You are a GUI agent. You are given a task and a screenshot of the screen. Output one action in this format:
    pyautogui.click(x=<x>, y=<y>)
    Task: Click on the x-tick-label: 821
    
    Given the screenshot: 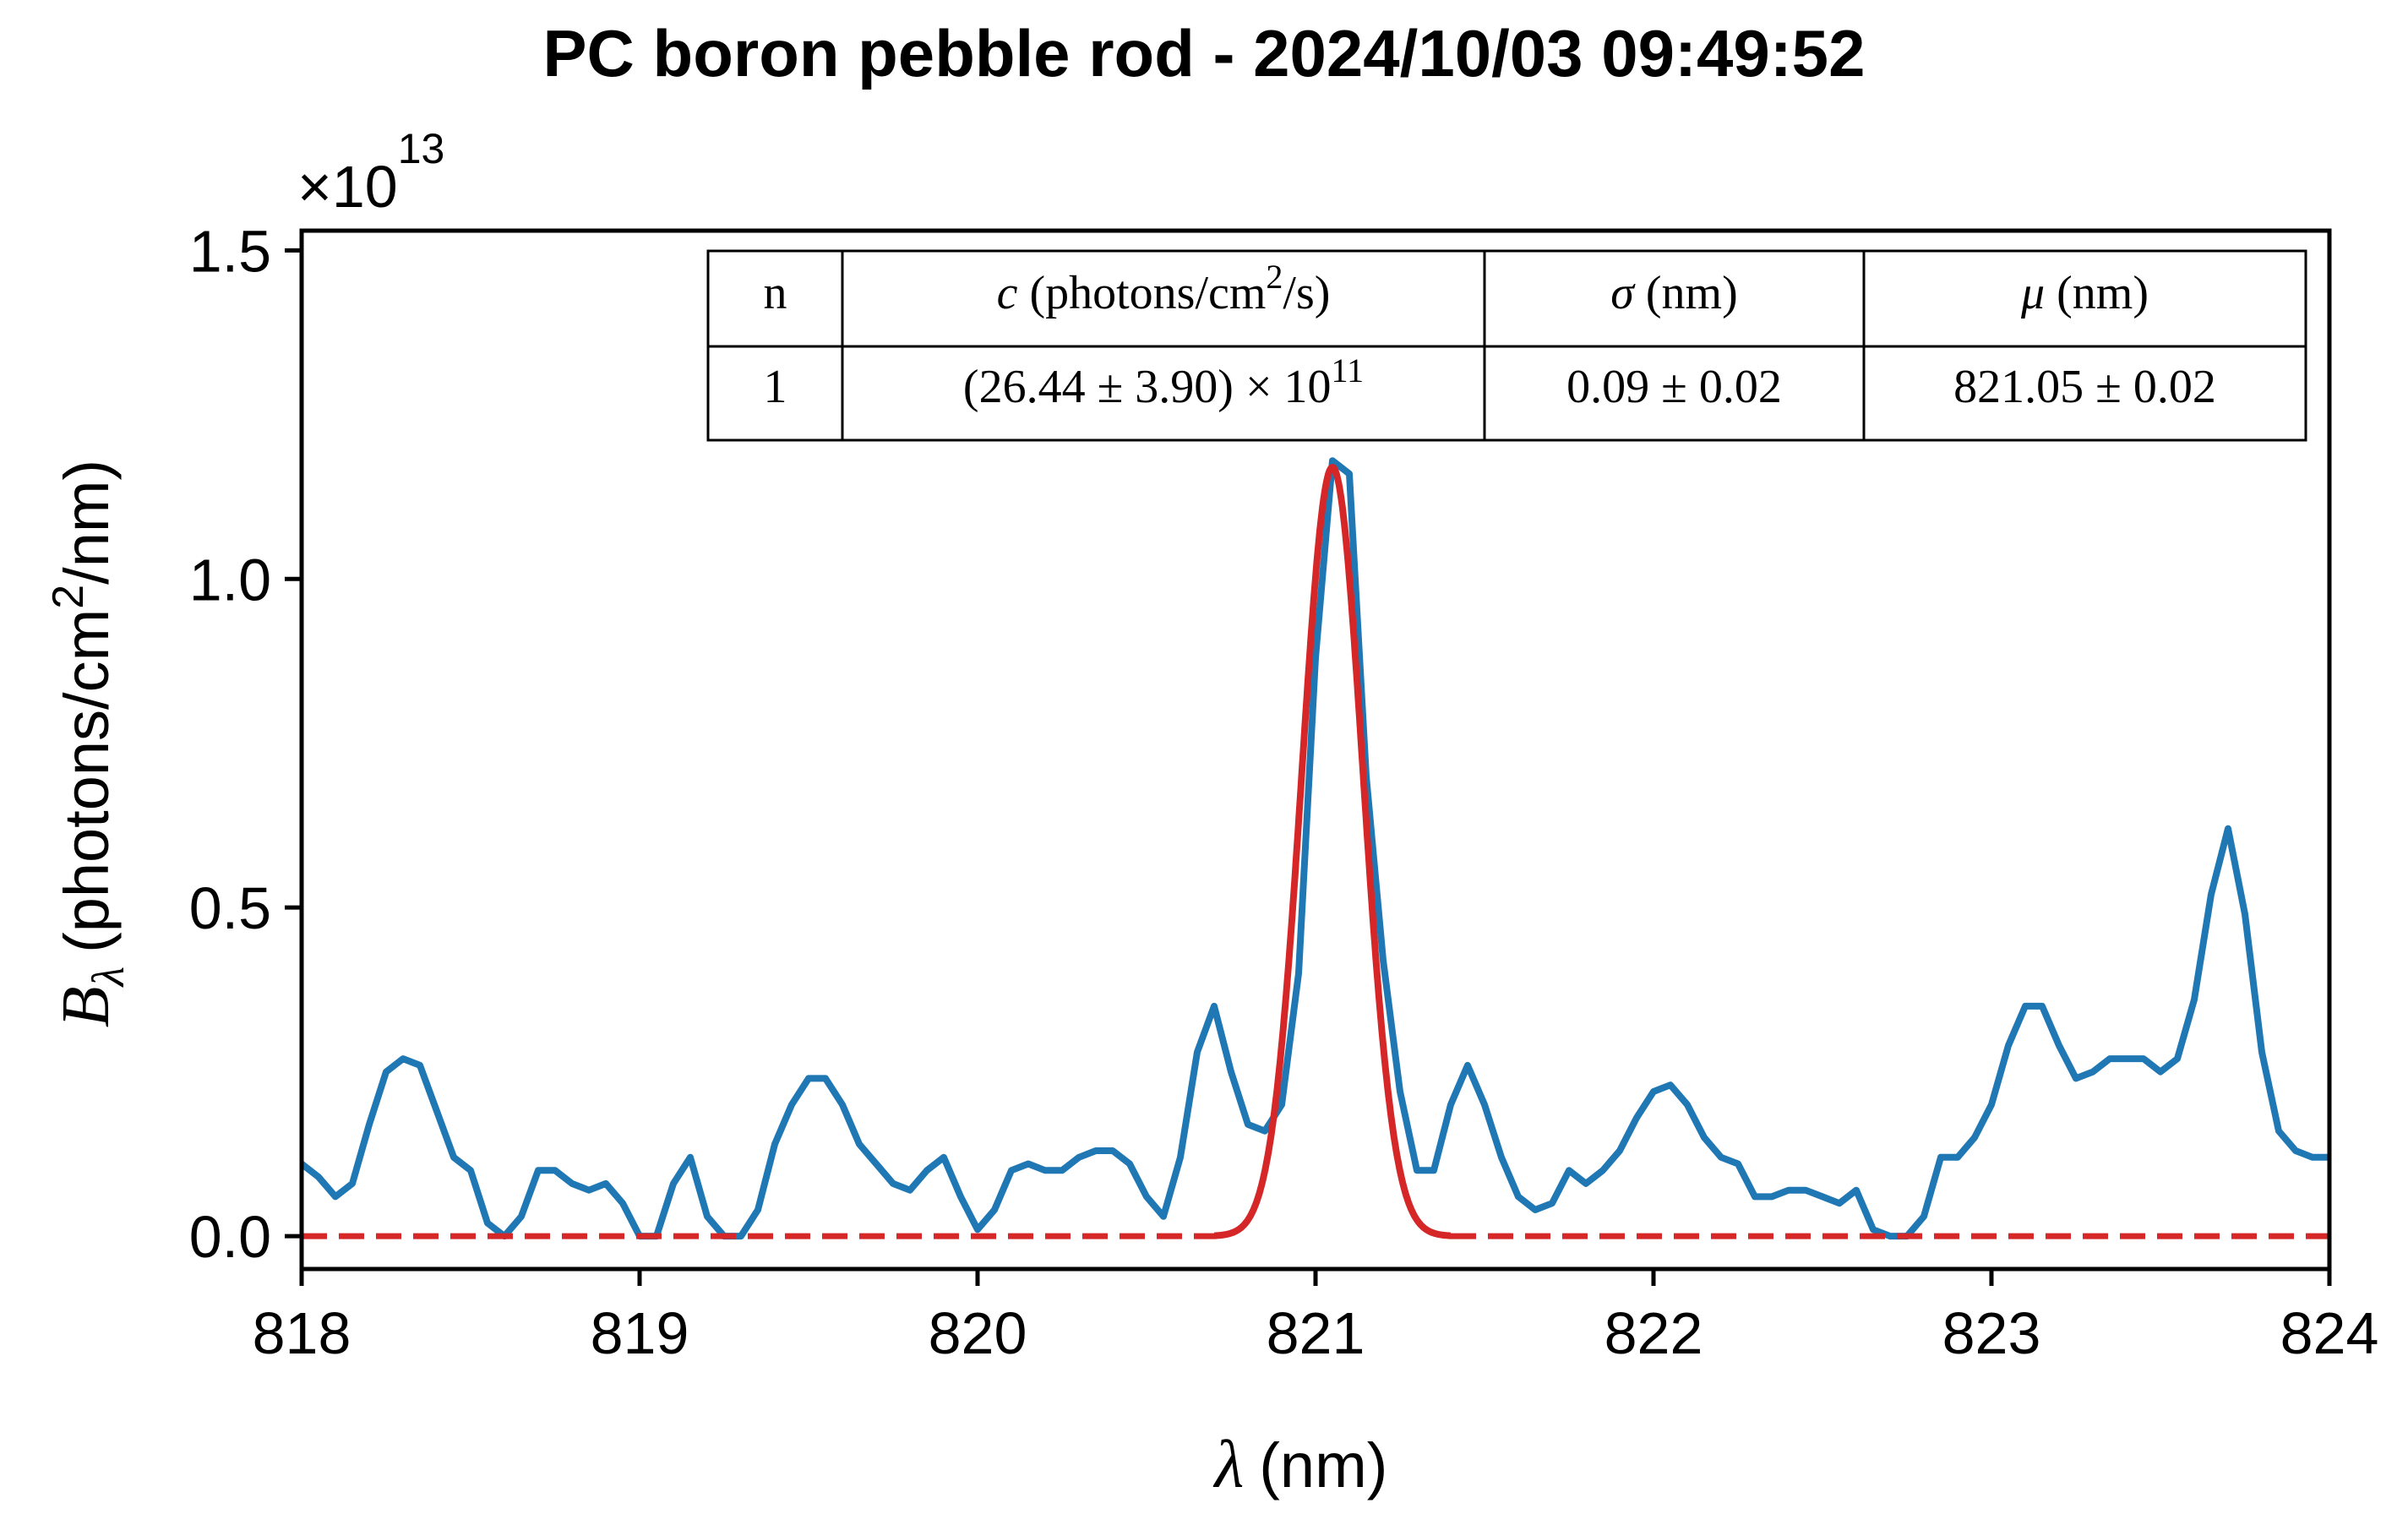 What is the action you would take?
    pyautogui.click(x=1316, y=1333)
    